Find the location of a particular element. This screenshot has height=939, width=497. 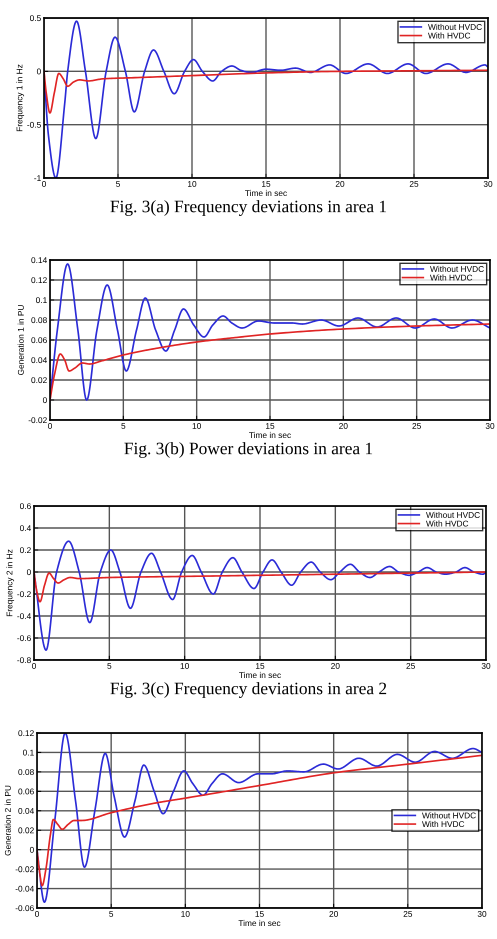

y-tick-label: -0.8 is located at coordinates (24, 660).